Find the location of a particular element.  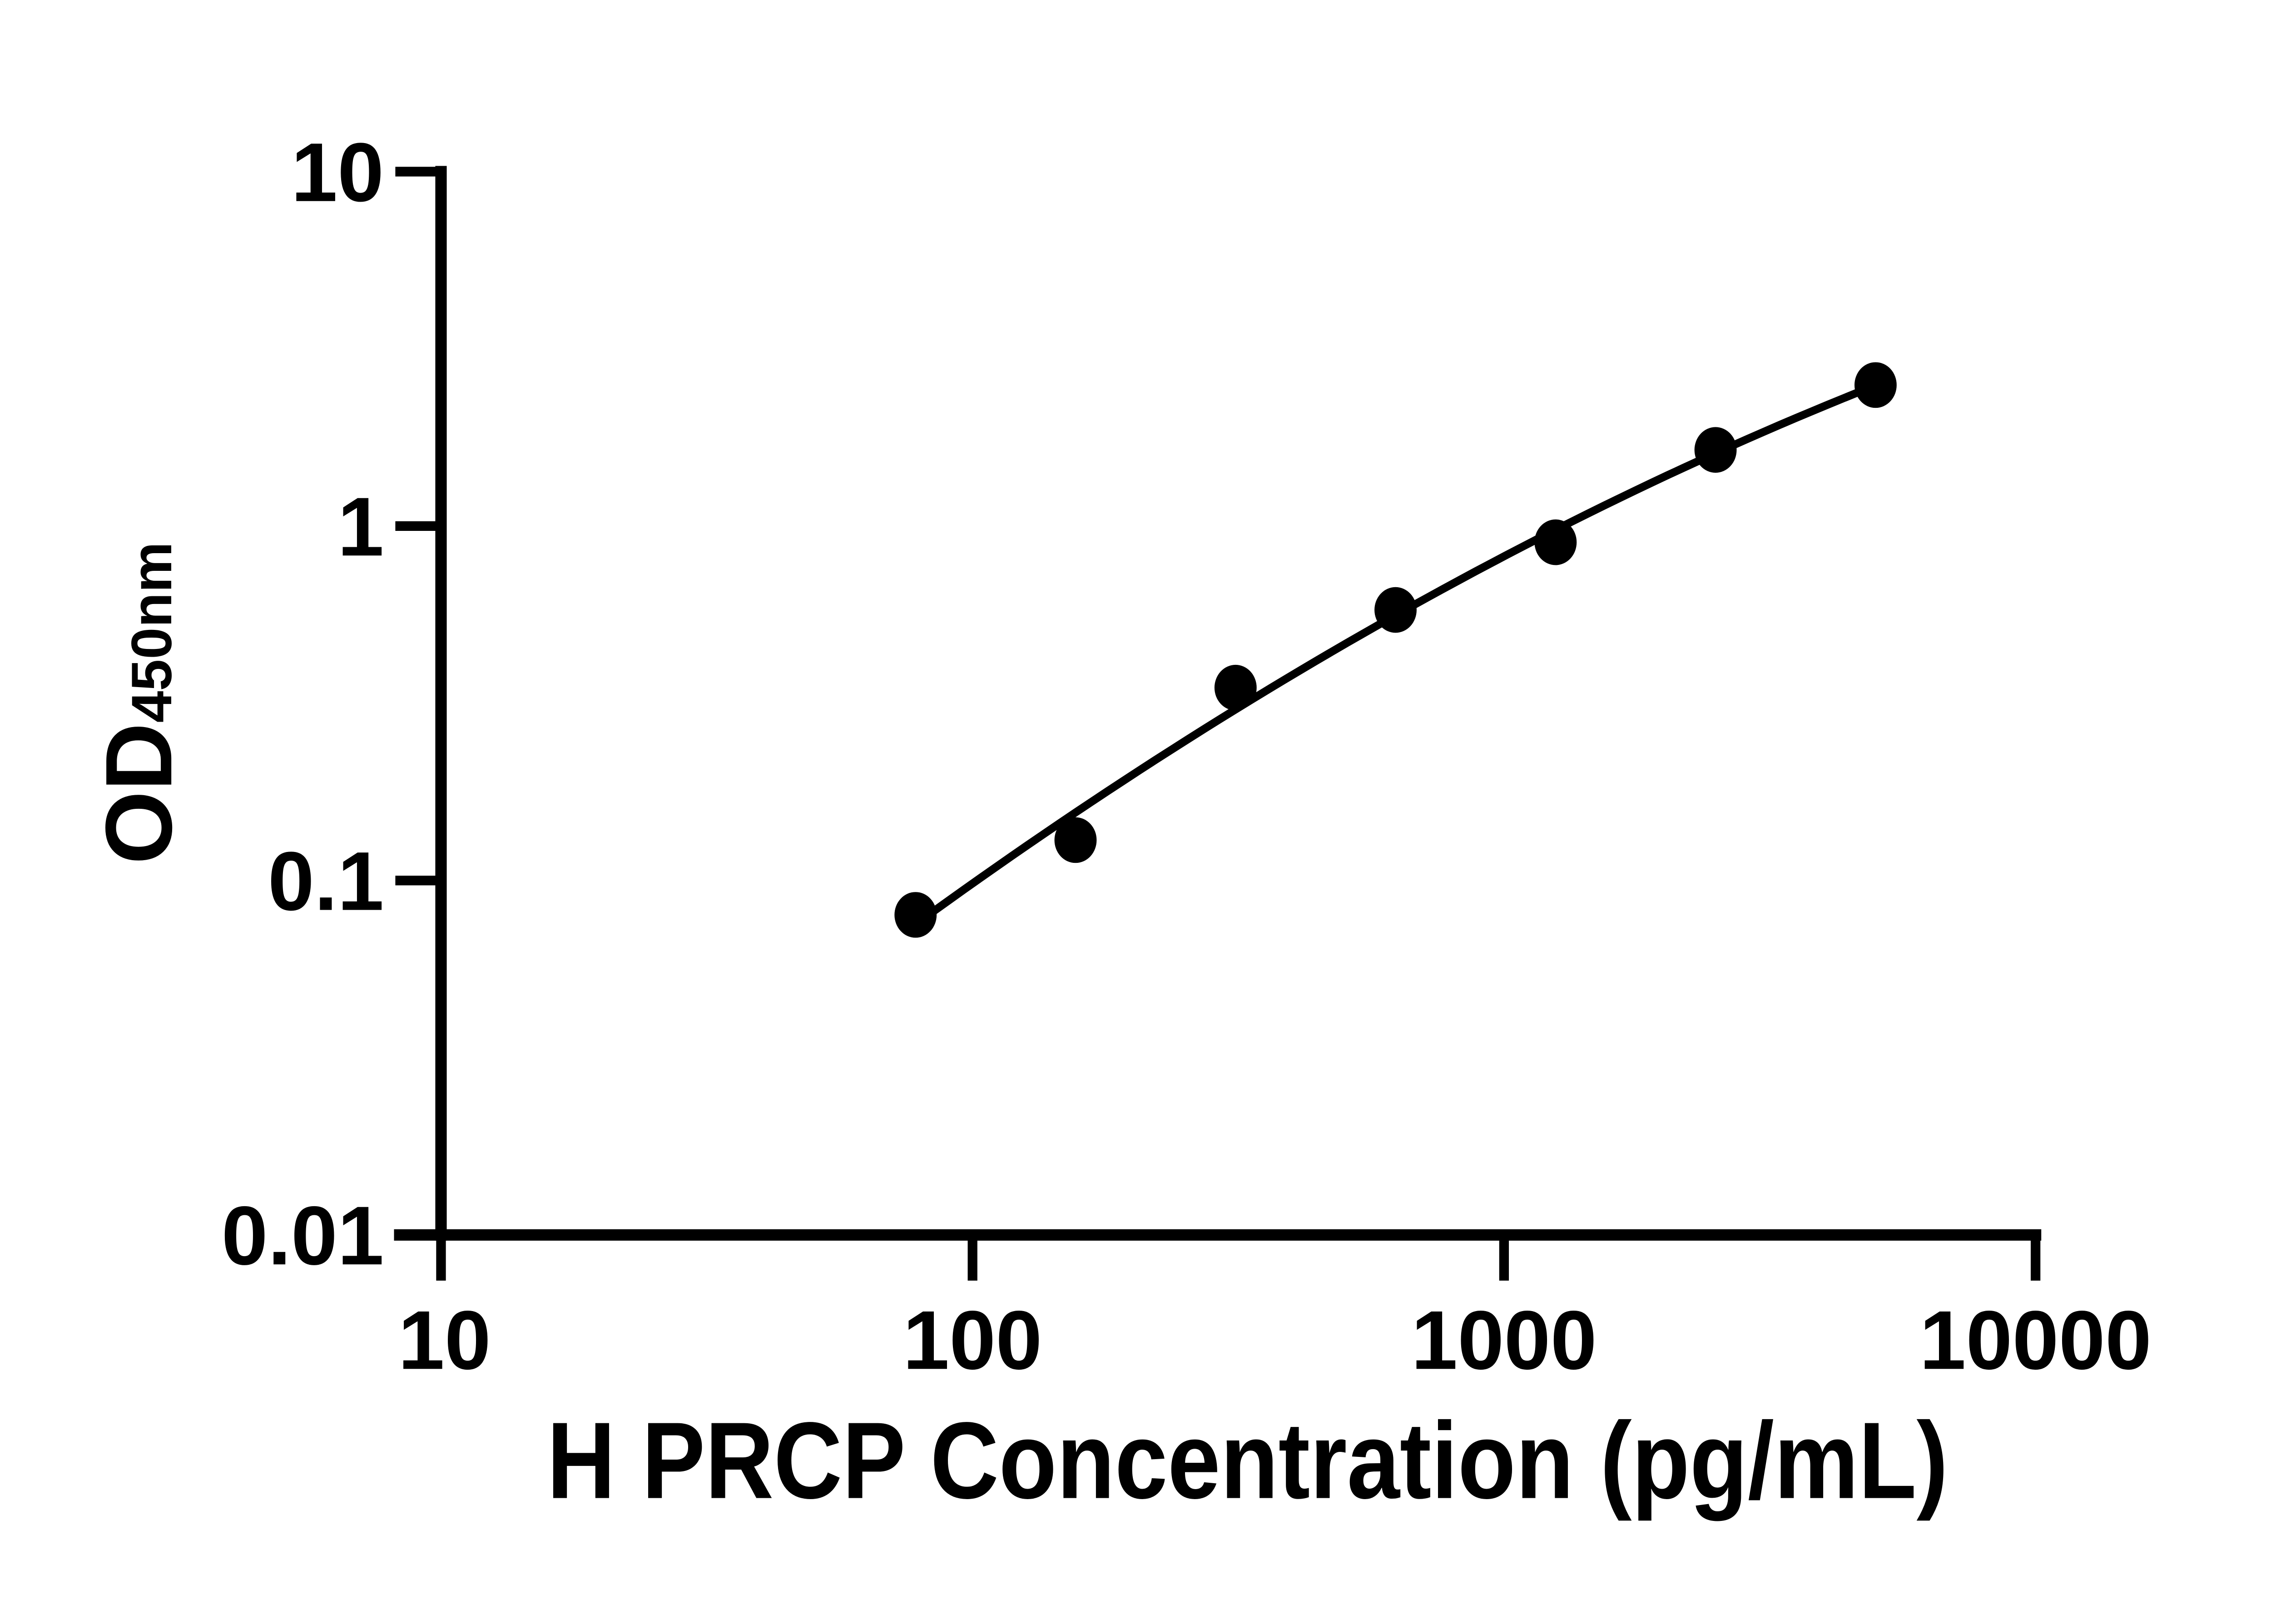

y-tick-label: 0.1 is located at coordinates (326, 881).